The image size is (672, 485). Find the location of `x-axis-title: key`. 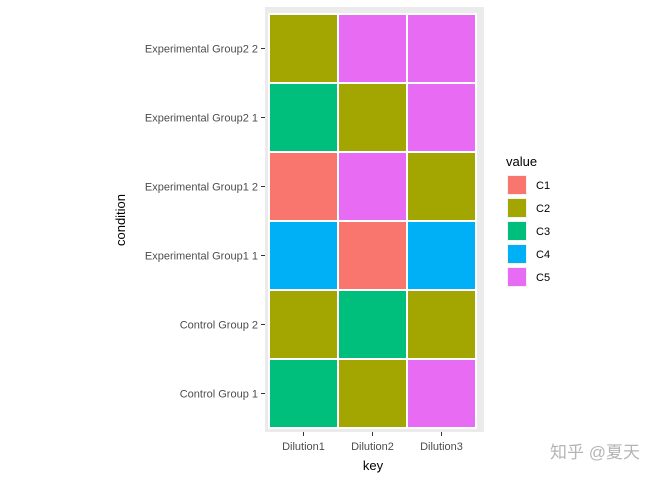

x-axis-title: key is located at coordinates (373, 465).